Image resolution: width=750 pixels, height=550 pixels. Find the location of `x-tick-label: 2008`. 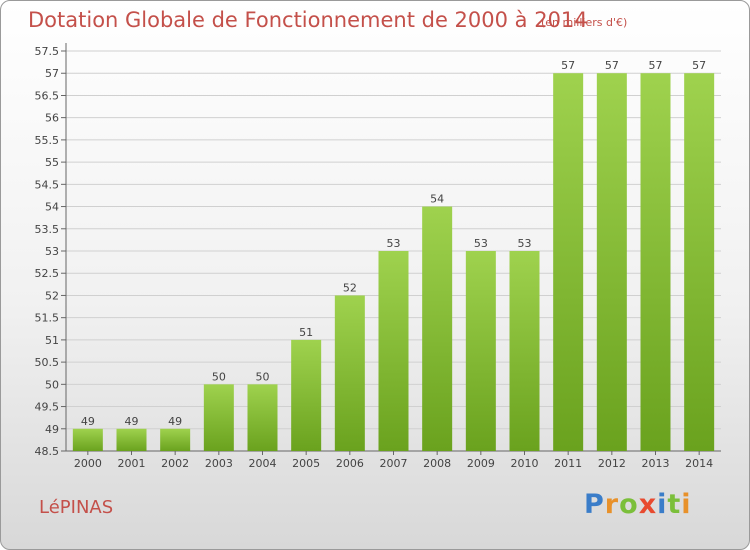

x-tick-label: 2008 is located at coordinates (437, 463).